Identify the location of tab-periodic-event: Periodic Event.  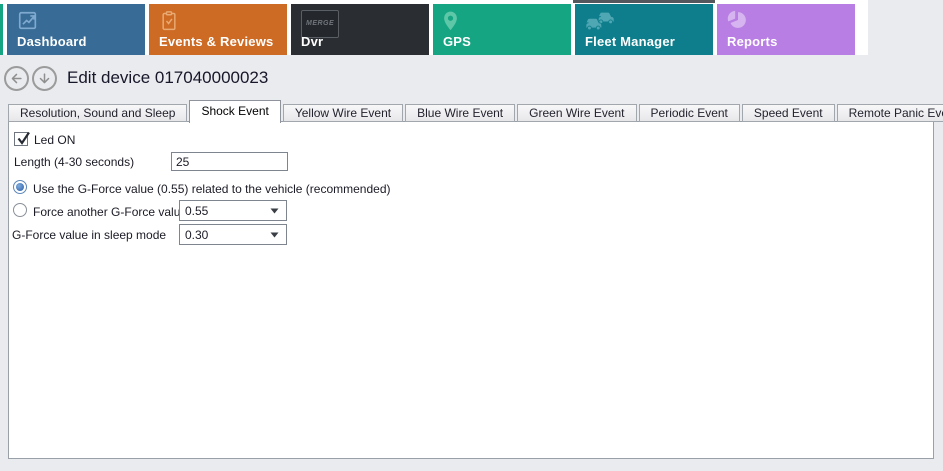
(689, 113).